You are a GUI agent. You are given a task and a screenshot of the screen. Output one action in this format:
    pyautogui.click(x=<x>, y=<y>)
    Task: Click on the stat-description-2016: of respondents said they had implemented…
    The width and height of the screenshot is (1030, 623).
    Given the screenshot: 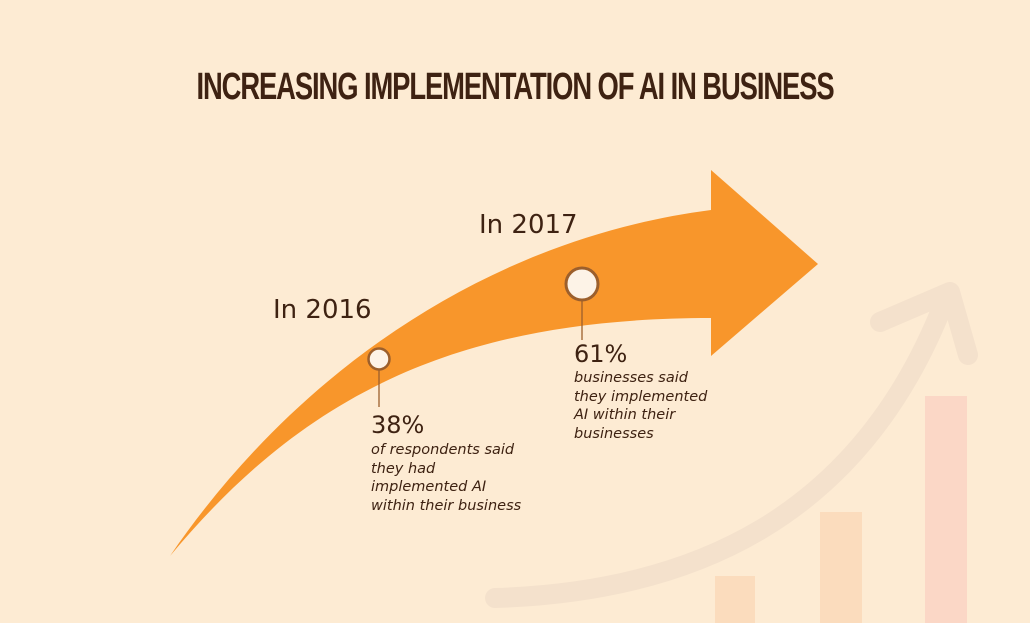 What is the action you would take?
    pyautogui.click(x=446, y=478)
    